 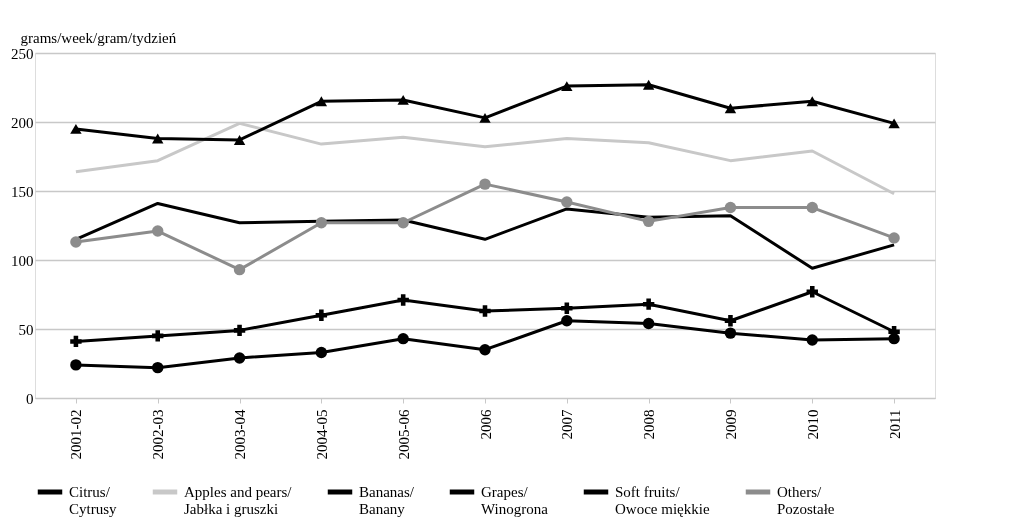 I want to click on legend-label: Grapes/ Winogrona, so click(x=515, y=500).